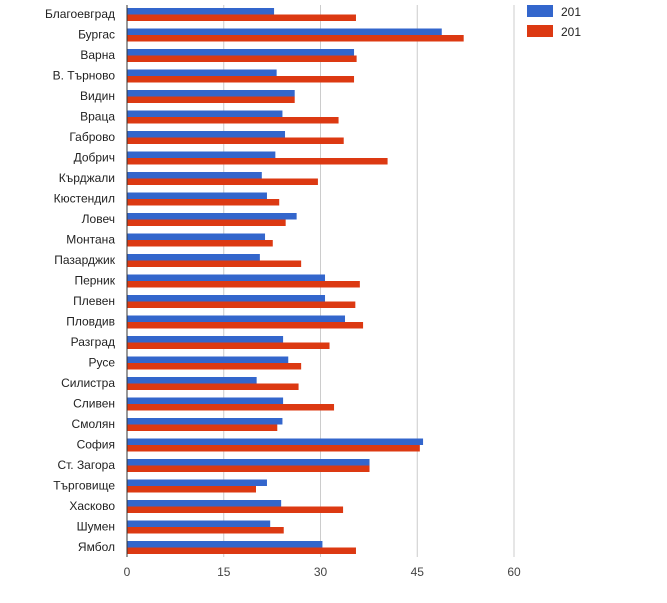  I want to click on category-label: Ямбол, so click(96, 547).